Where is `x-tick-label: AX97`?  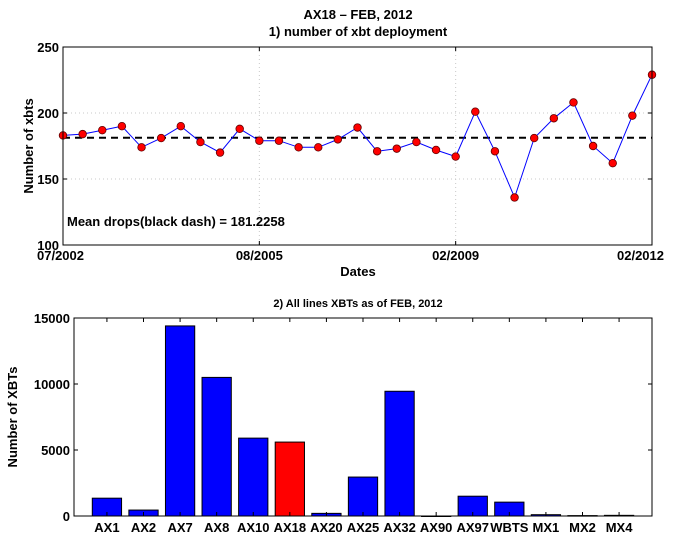 x-tick-label: AX97 is located at coordinates (472, 527).